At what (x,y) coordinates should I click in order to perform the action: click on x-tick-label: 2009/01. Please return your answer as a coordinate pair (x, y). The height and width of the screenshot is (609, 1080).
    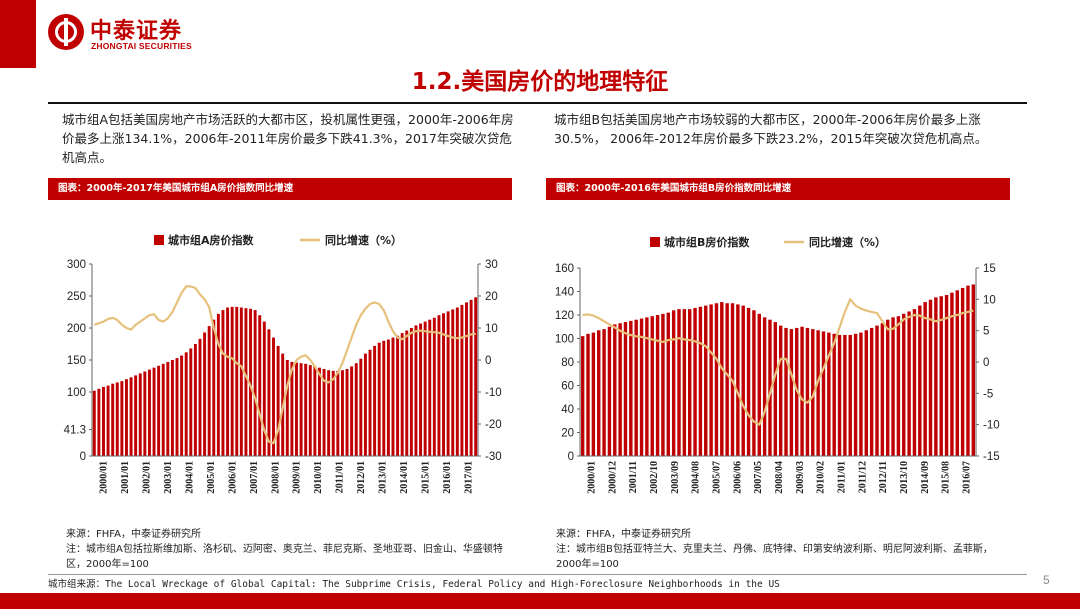
    Looking at the image, I should click on (297, 477).